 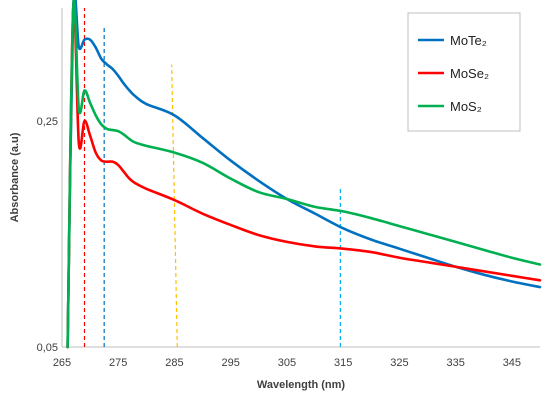 What do you see at coordinates (62, 363) in the screenshot?
I see `x-tick-label: 265` at bounding box center [62, 363].